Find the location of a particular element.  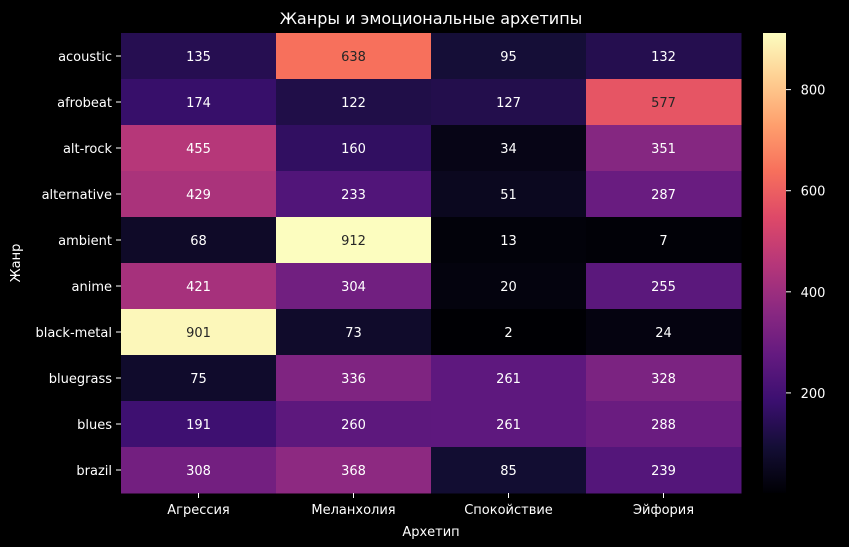

colorbar-tick-label: 400 is located at coordinates (813, 293).